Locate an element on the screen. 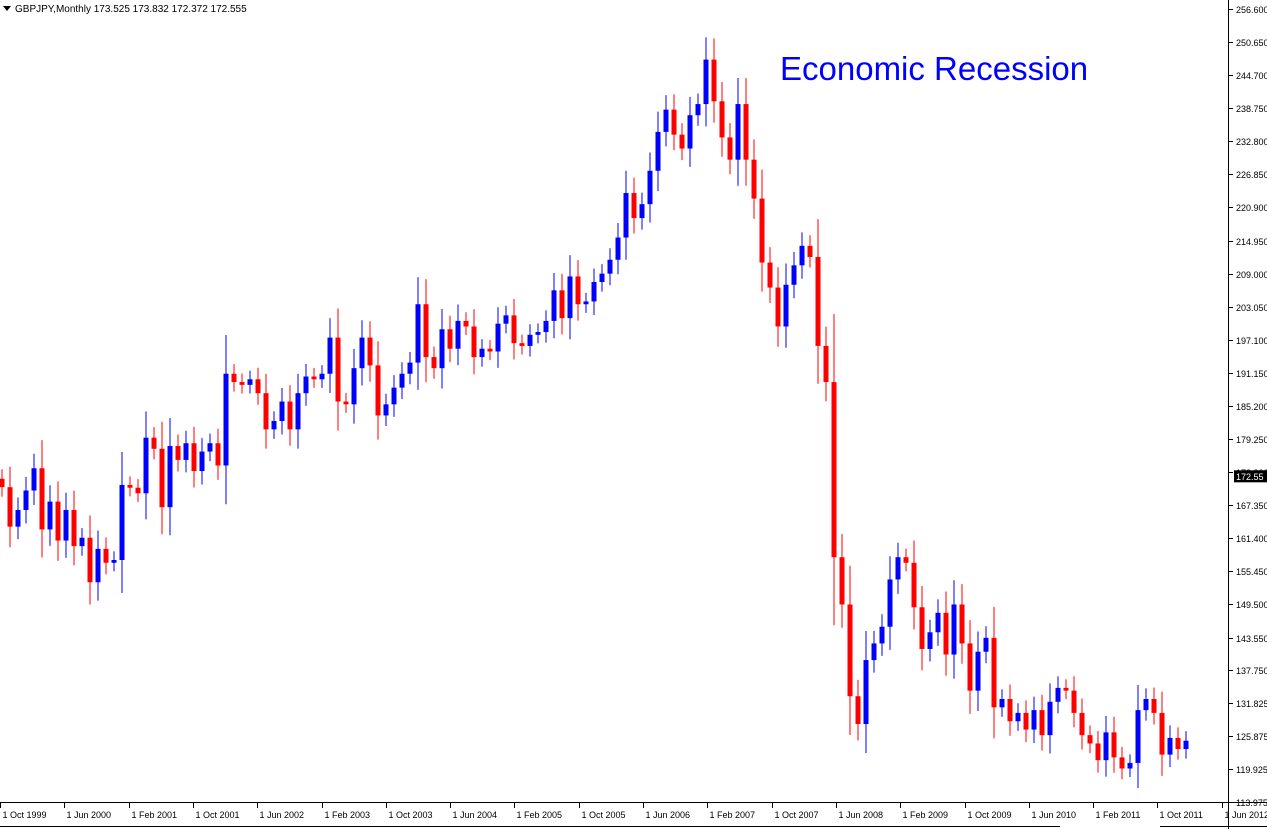 The height and width of the screenshot is (829, 1267). time-tick-label: 1 Jun 2012 is located at coordinates (1246, 815).